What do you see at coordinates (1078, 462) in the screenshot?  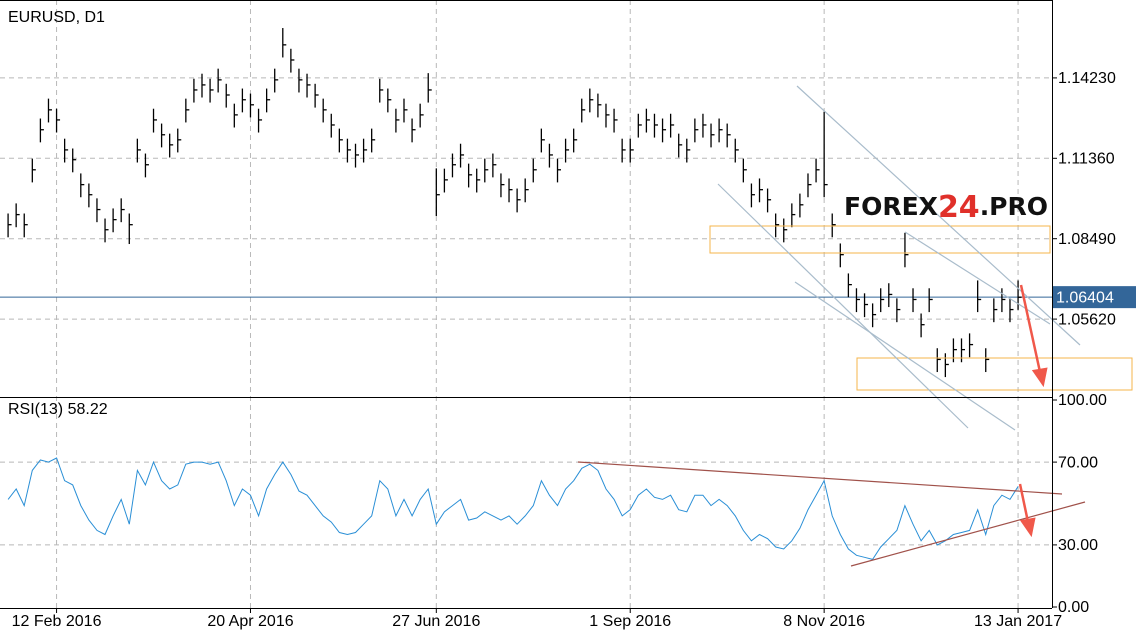 I see `y-tick-label: 70.00` at bounding box center [1078, 462].